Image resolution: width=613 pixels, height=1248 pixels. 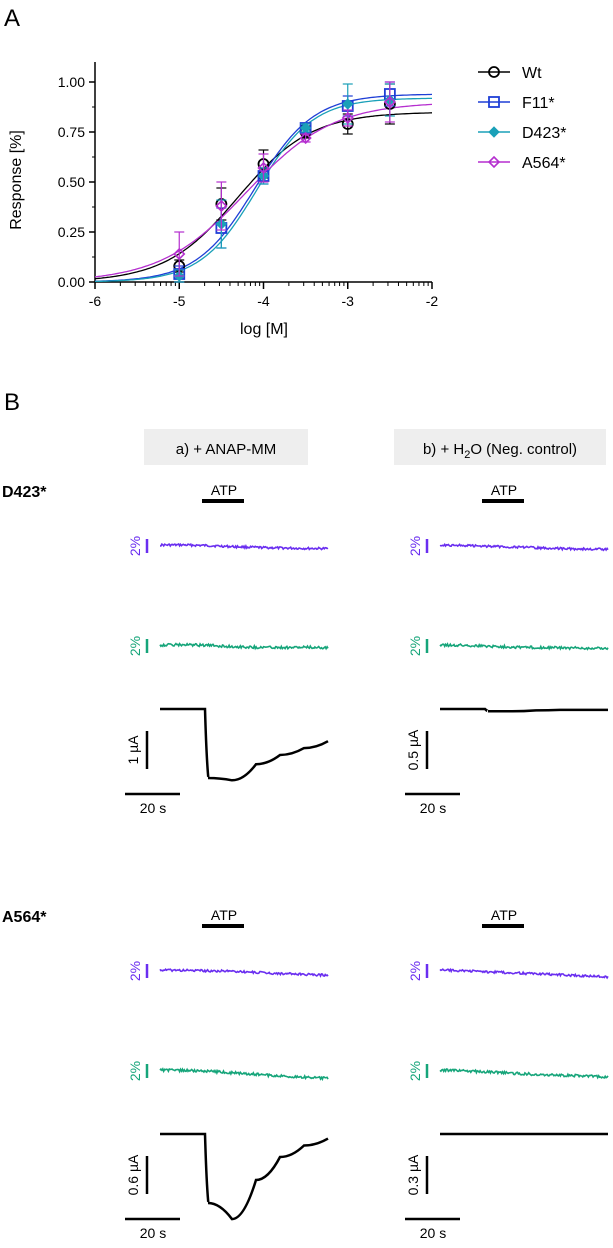 What do you see at coordinates (413, 749) in the screenshot?
I see `current-scale-label: 0.5 µA` at bounding box center [413, 749].